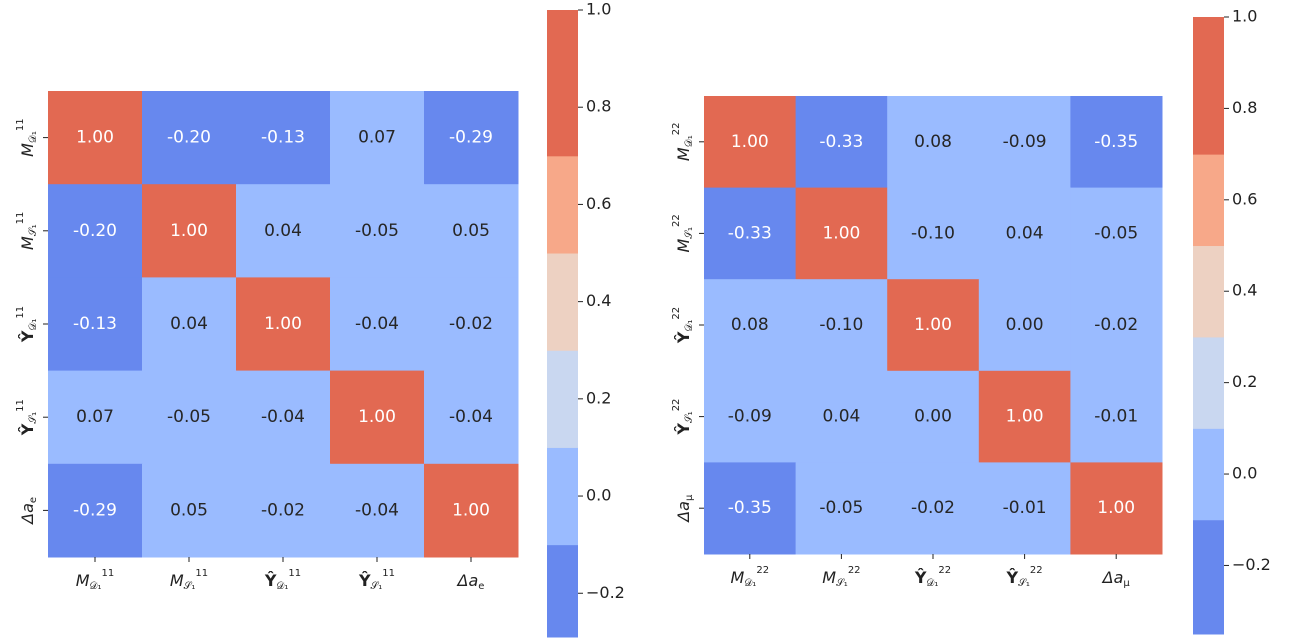  What do you see at coordinates (27, 417) in the screenshot?
I see `y-tick-label: Ŷ𝒮₁11` at bounding box center [27, 417].